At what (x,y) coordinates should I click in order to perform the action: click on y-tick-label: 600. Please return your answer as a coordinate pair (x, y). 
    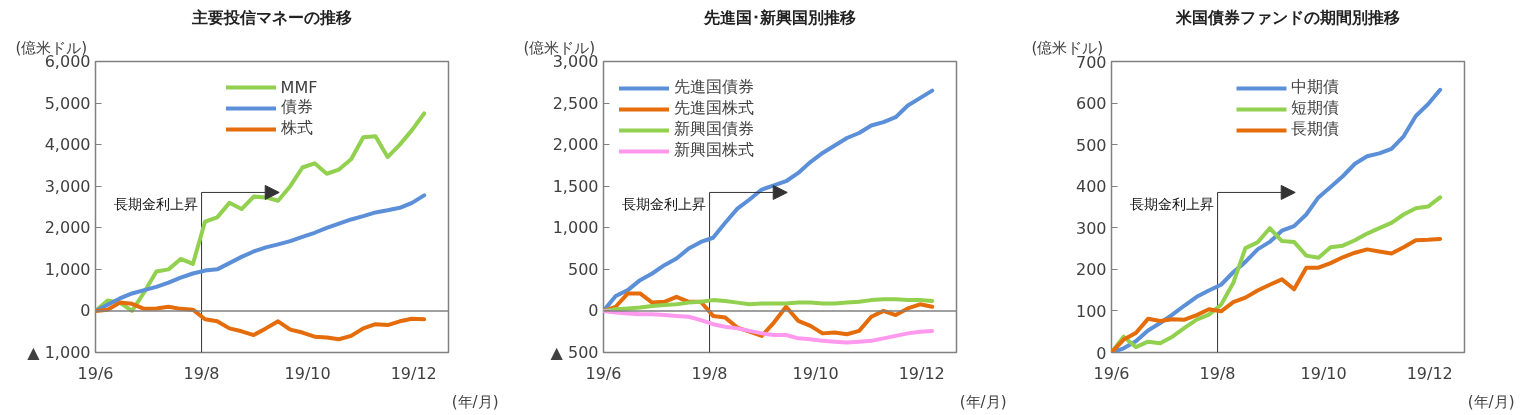
    Looking at the image, I should click on (1091, 104).